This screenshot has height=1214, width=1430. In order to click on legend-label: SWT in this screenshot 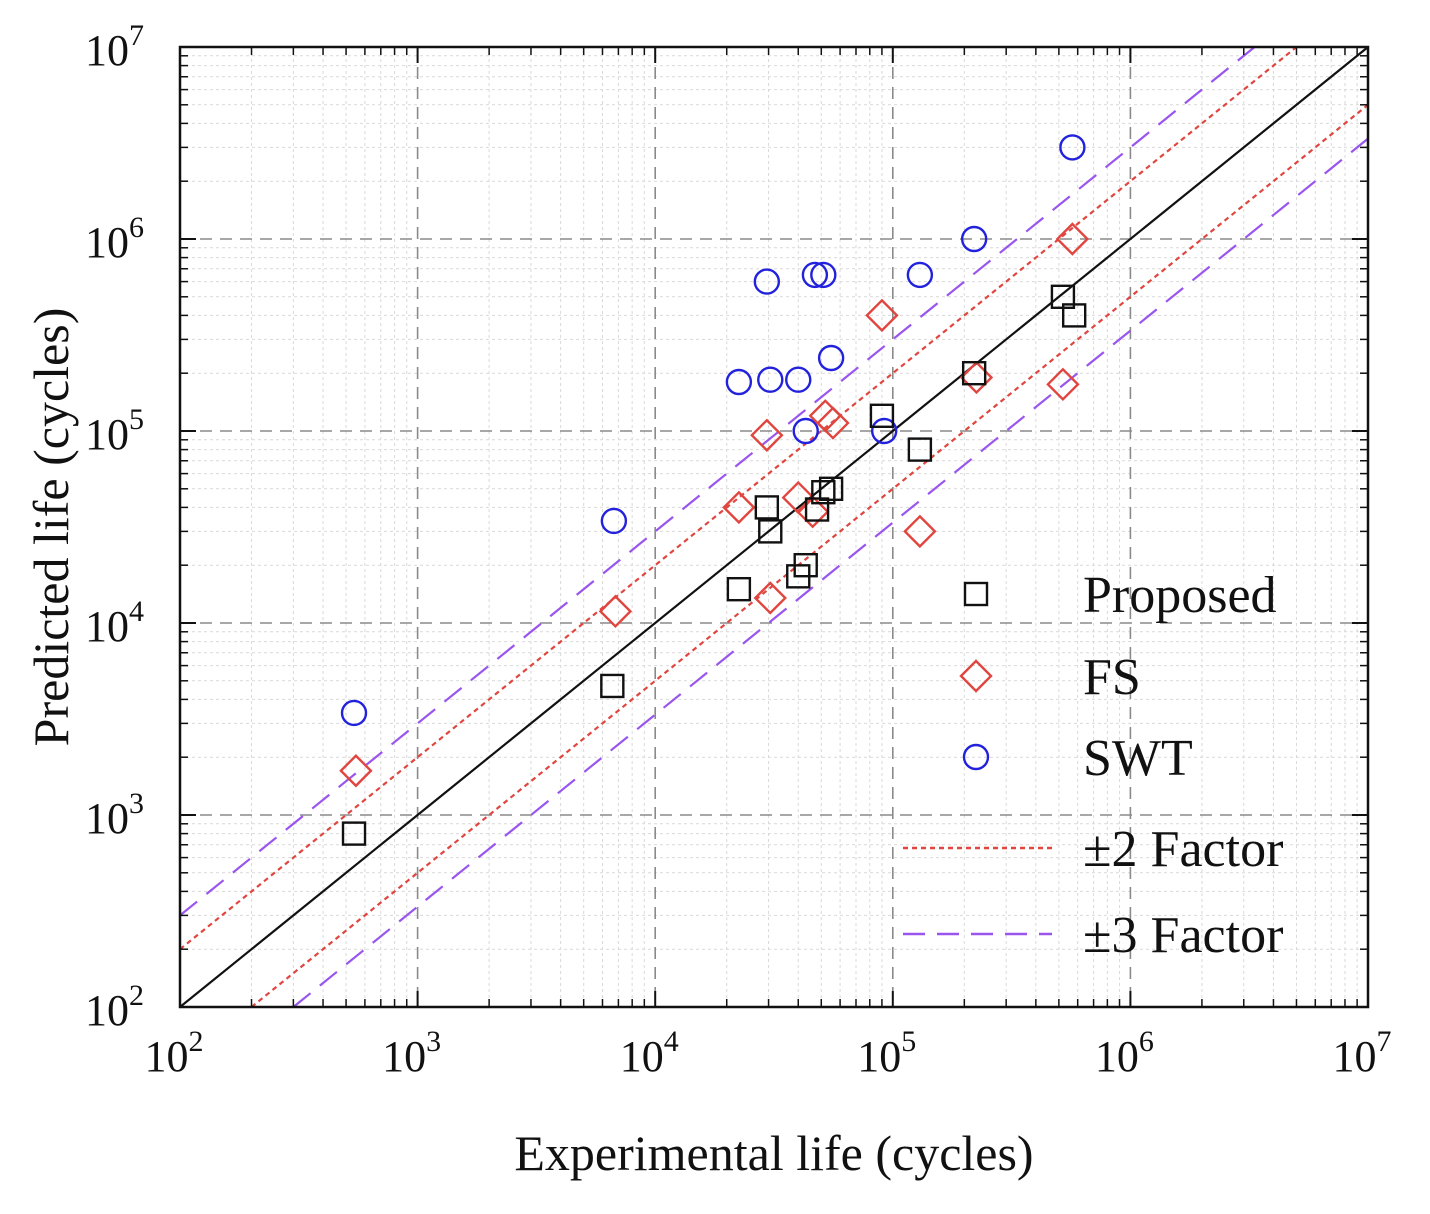, I will do `click(1138, 758)`.